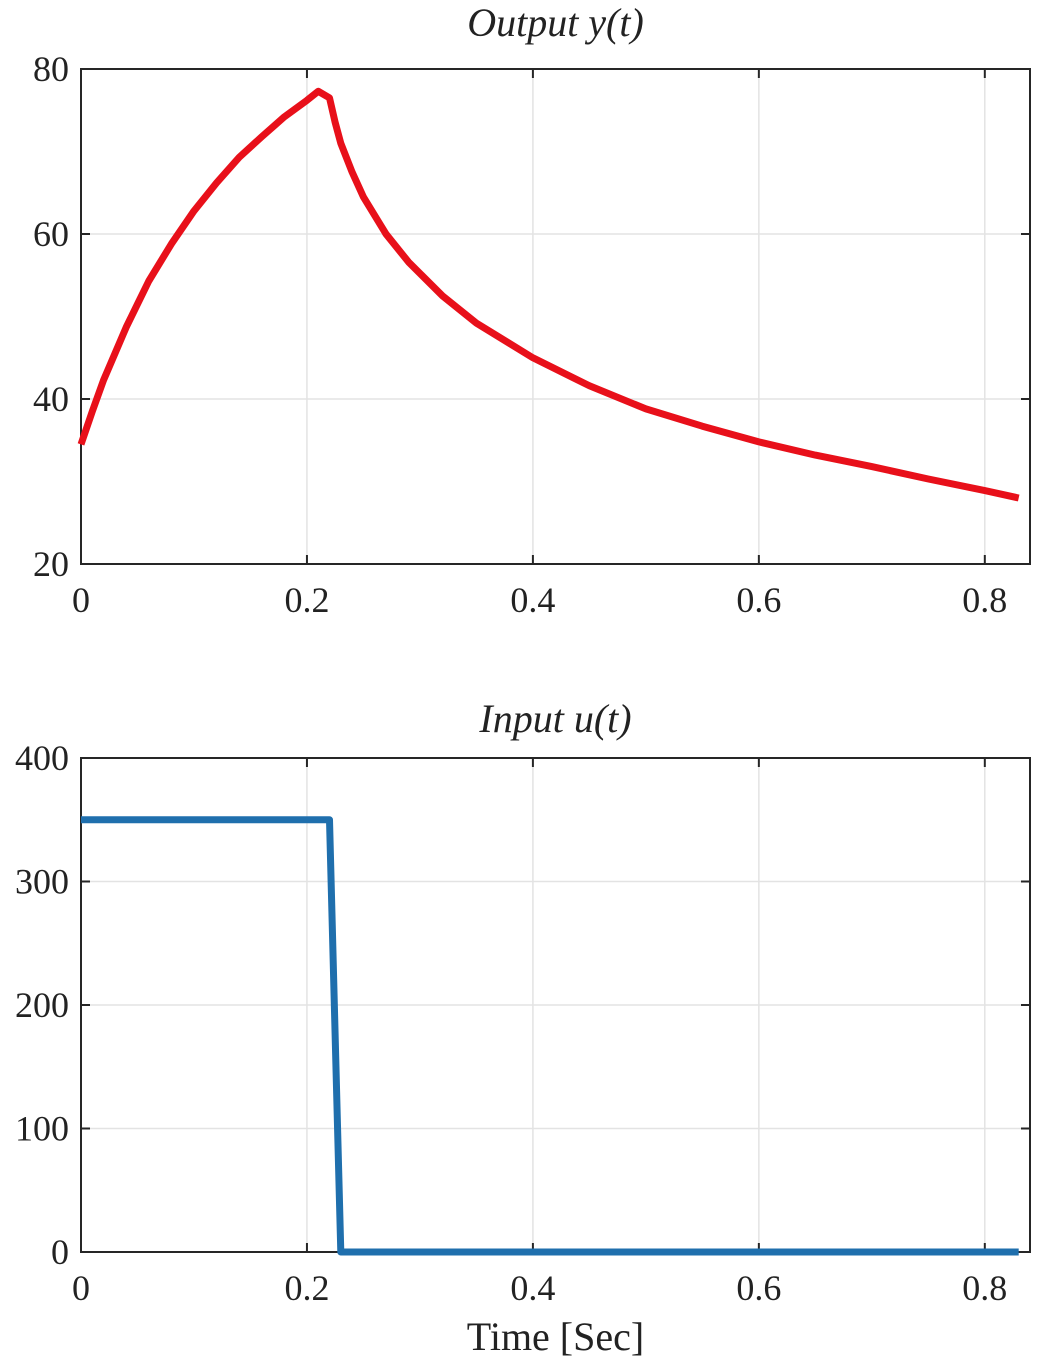  What do you see at coordinates (42, 882) in the screenshot?
I see `input-y-tick-label: 300` at bounding box center [42, 882].